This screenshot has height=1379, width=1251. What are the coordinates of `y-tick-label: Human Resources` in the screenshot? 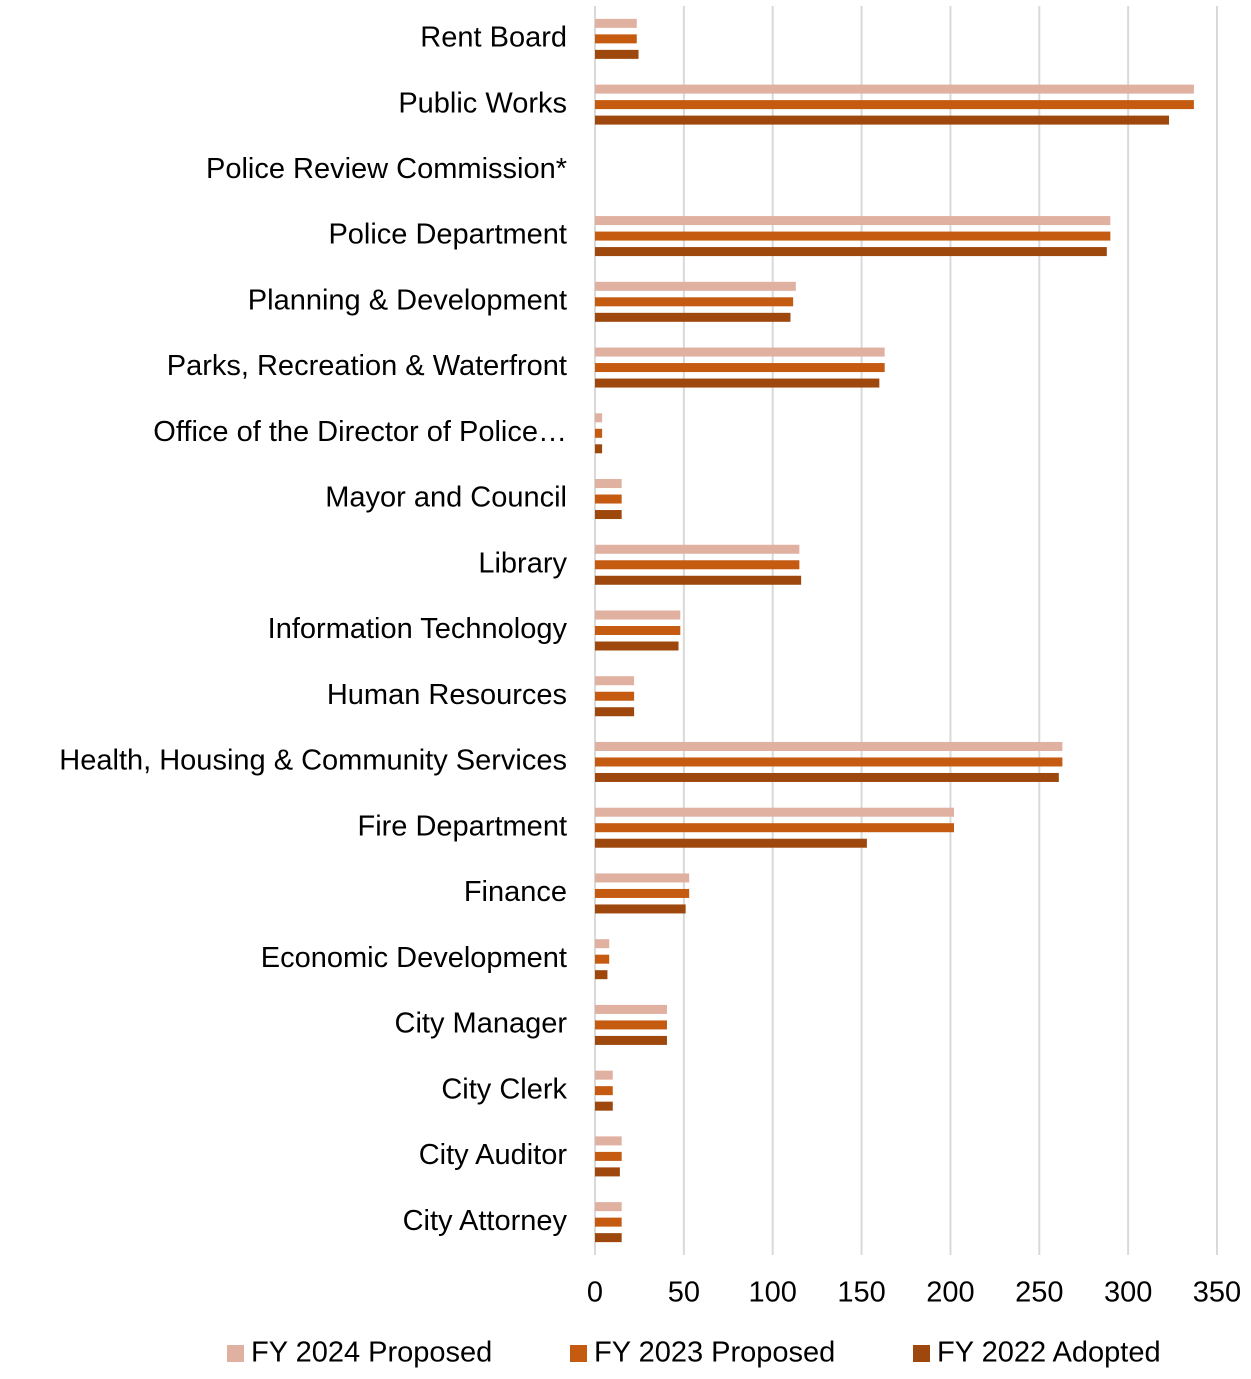 It's located at (447, 695).